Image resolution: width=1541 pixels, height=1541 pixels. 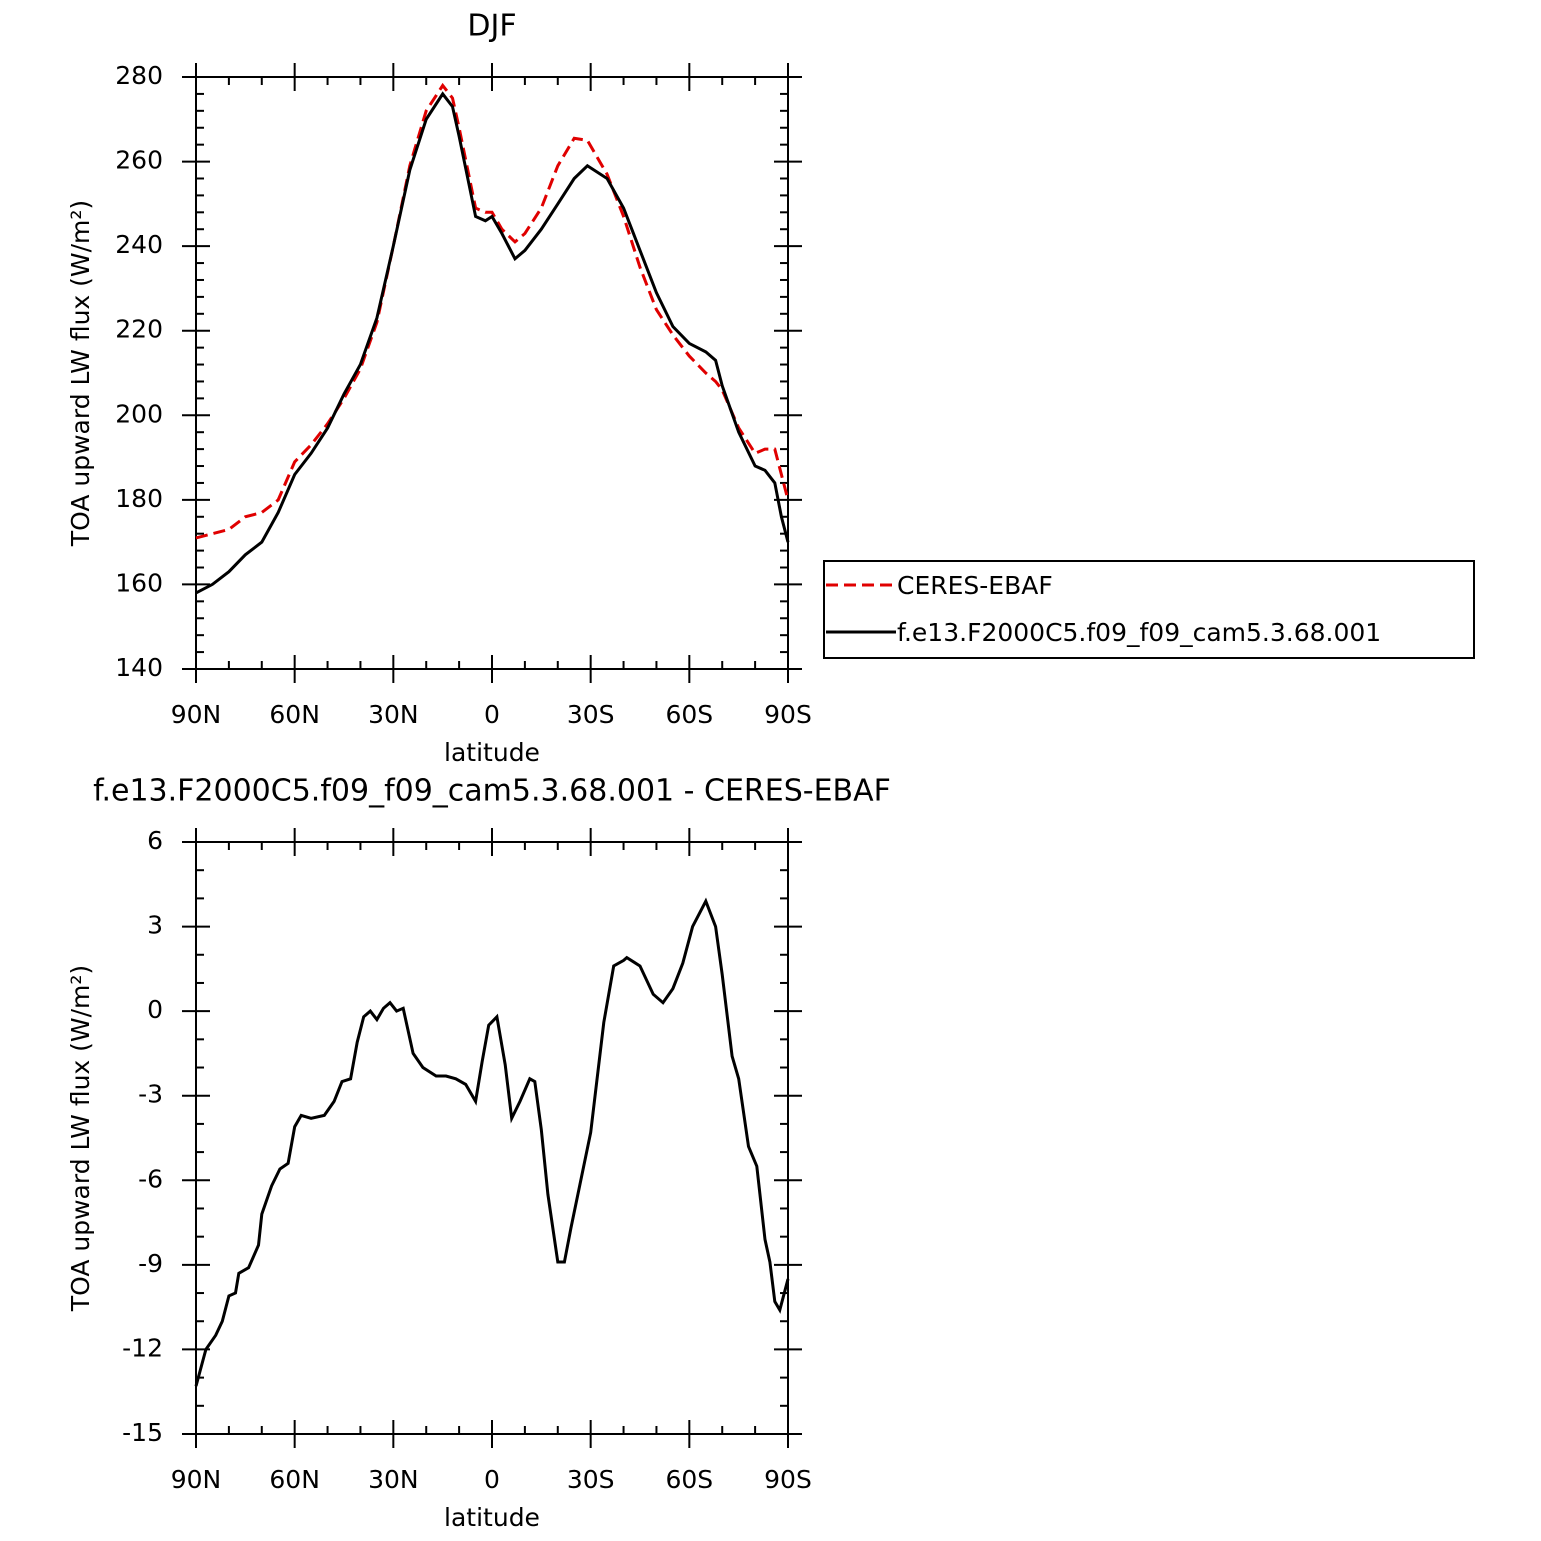 What do you see at coordinates (139, 329) in the screenshot?
I see `y-tick-label: 220` at bounding box center [139, 329].